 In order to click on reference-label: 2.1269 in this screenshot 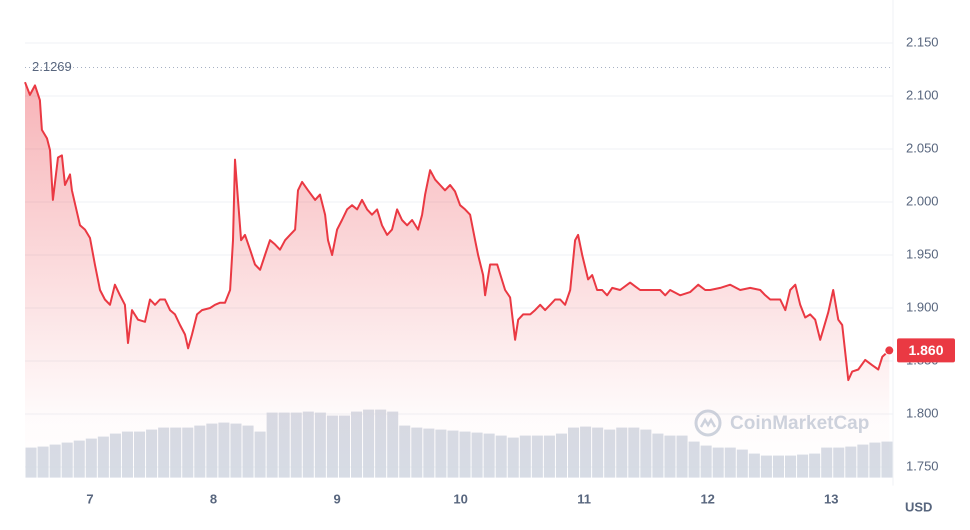, I will do `click(52, 66)`.